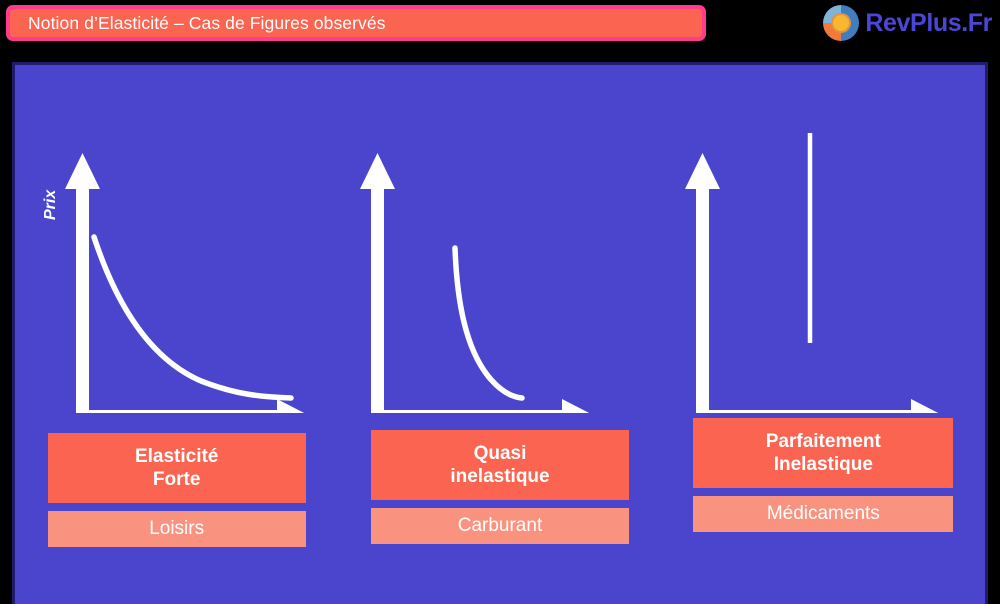 Image resolution: width=1000 pixels, height=604 pixels. What do you see at coordinates (823, 453) in the screenshot?
I see `case-title-parfaitement-inelastique: Parfaitement Inelastique` at bounding box center [823, 453].